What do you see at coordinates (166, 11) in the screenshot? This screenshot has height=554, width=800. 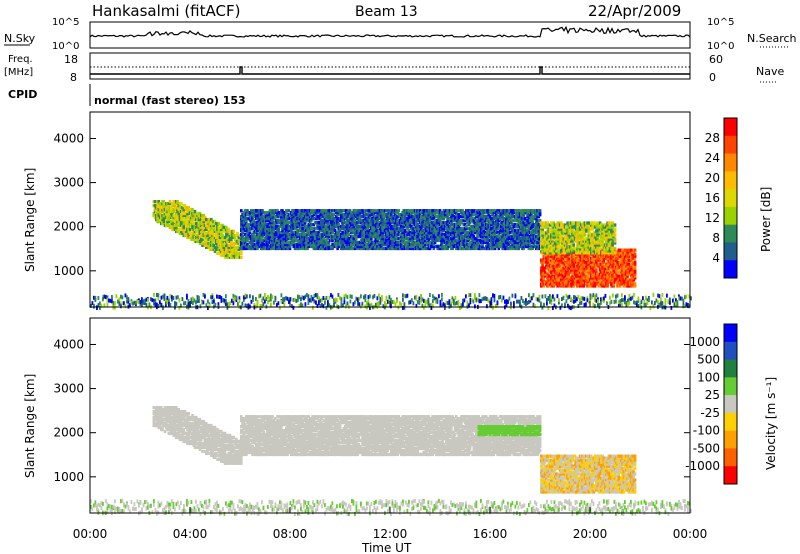 I see `station-title: Hankasalmi (fitACF)` at bounding box center [166, 11].